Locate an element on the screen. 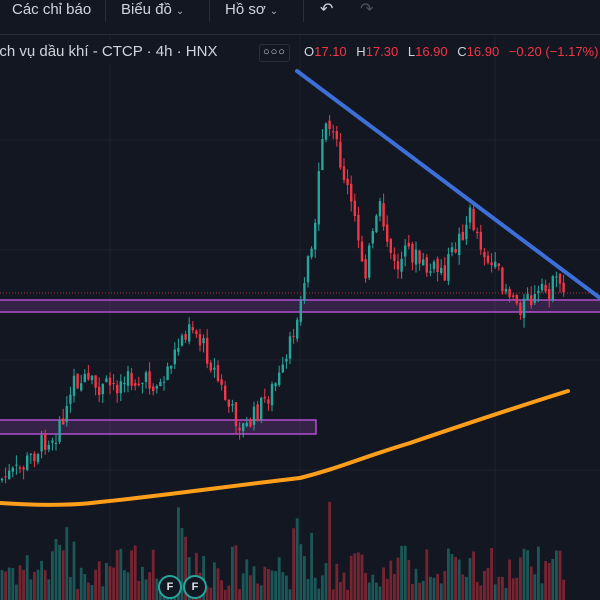 The width and height of the screenshot is (600, 600). profile-button: Hồ sơ ⌄ is located at coordinates (251, 10).